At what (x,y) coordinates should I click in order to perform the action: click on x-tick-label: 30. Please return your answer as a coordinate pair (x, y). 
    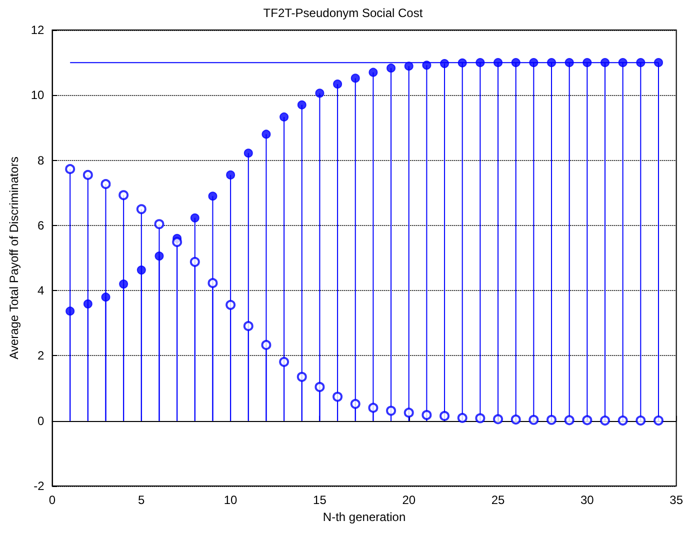
    Looking at the image, I should click on (587, 500).